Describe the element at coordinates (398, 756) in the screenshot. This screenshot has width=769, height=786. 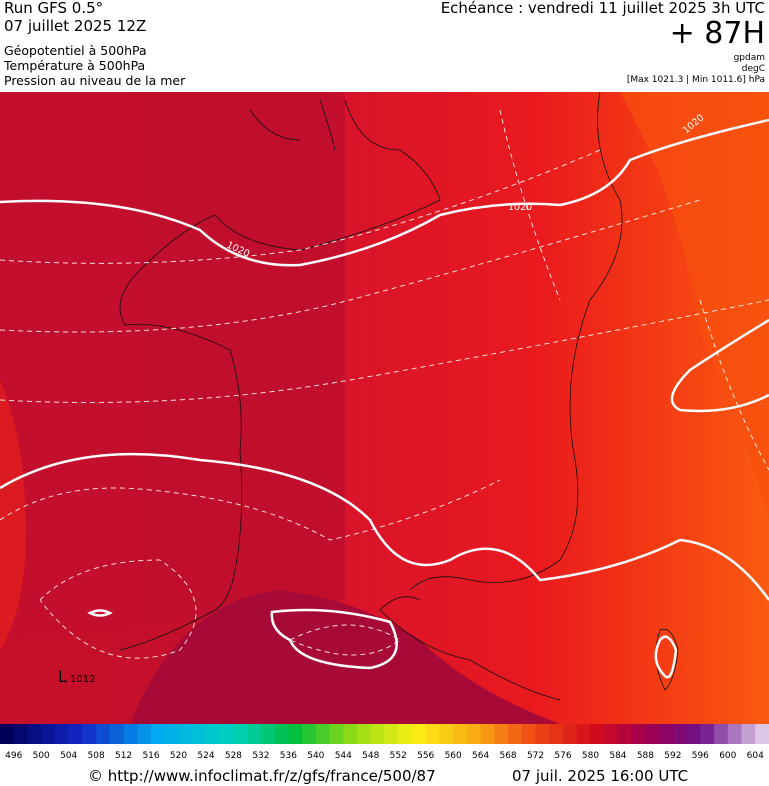
I see `color-bar-label: 552` at that location.